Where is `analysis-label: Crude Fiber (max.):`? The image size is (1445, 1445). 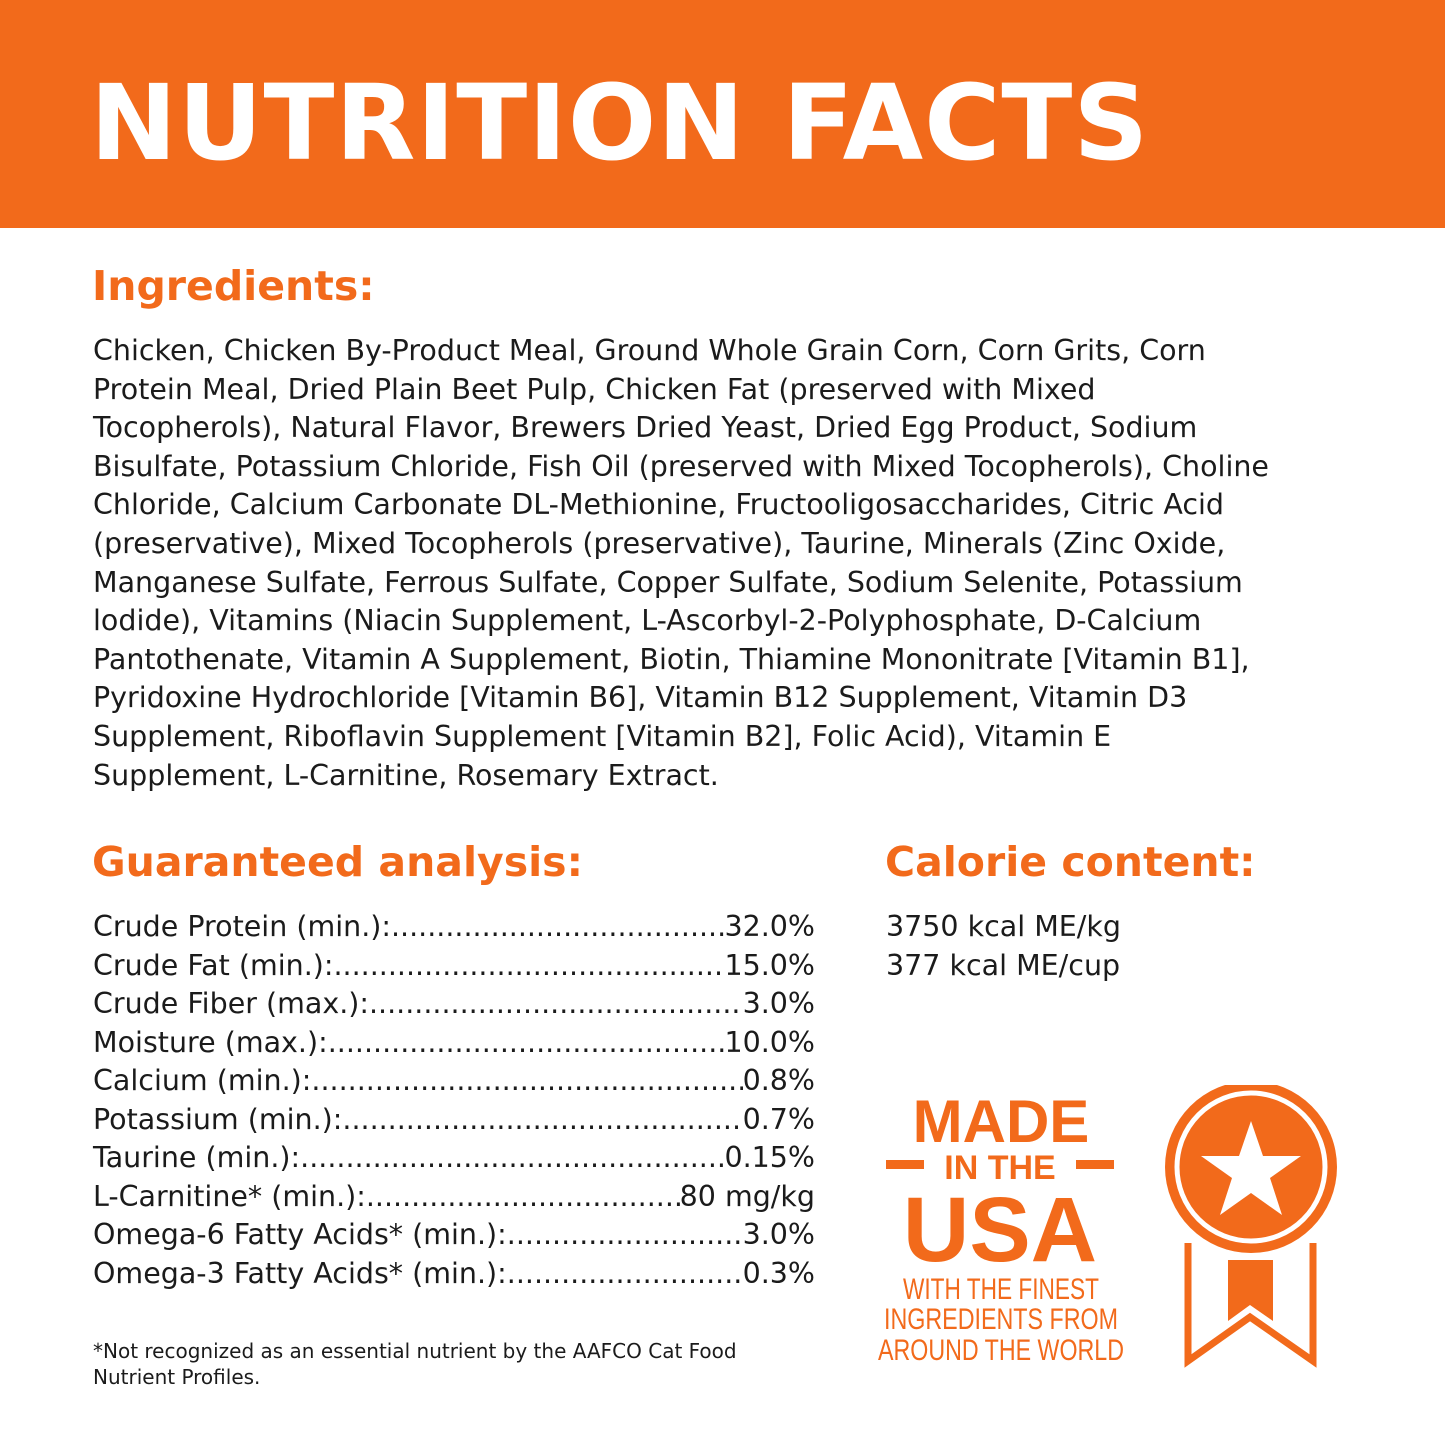 analysis-label: Crude Fiber (max.): is located at coordinates (231, 1003).